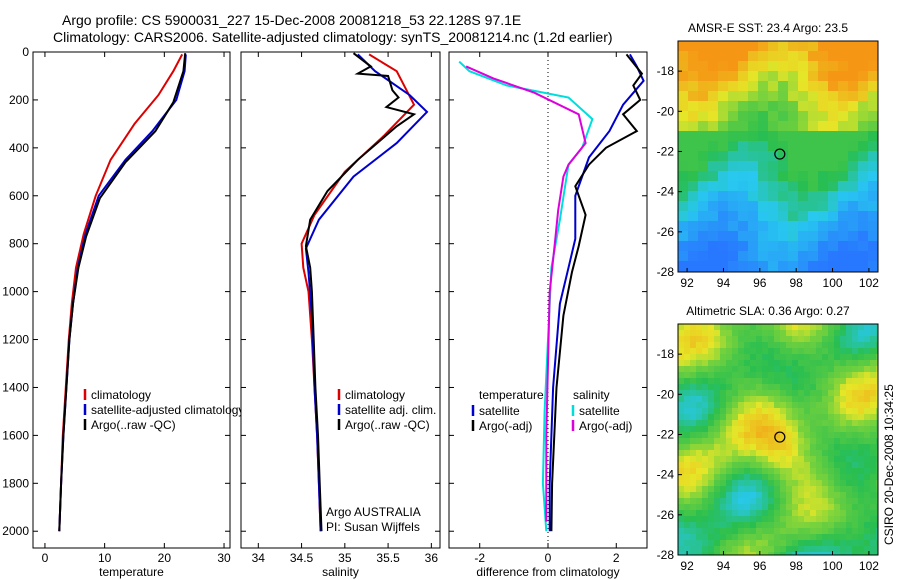 This screenshot has width=900, height=580. What do you see at coordinates (547, 572) in the screenshot?
I see `difference-xlabel: difference from climatology` at bounding box center [547, 572].